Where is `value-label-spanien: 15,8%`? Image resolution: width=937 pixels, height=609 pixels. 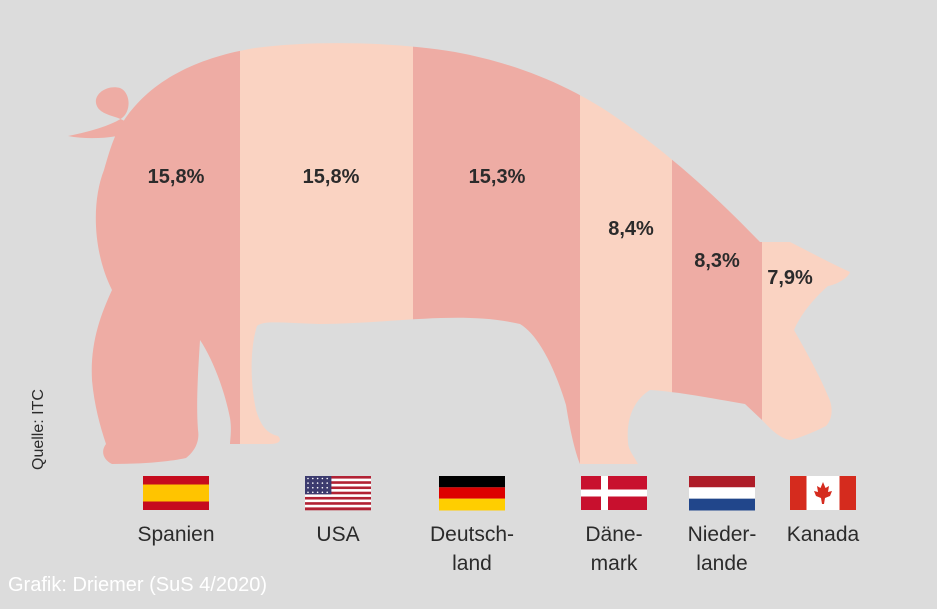
value-label-spanien: 15,8% is located at coordinates (176, 177).